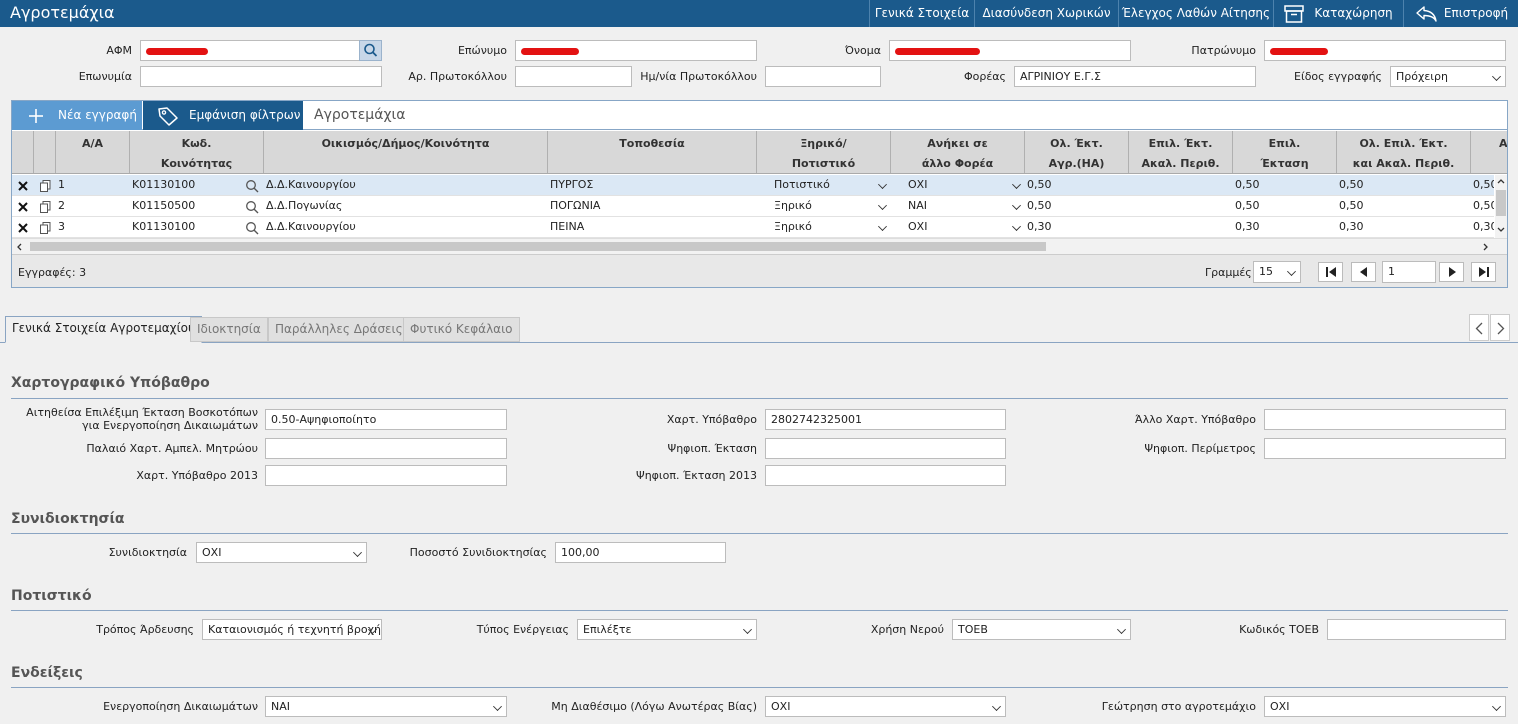 This screenshot has height=724, width=1518. Describe the element at coordinates (1489, 152) in the screenshot. I see `column-header: Α` at that location.